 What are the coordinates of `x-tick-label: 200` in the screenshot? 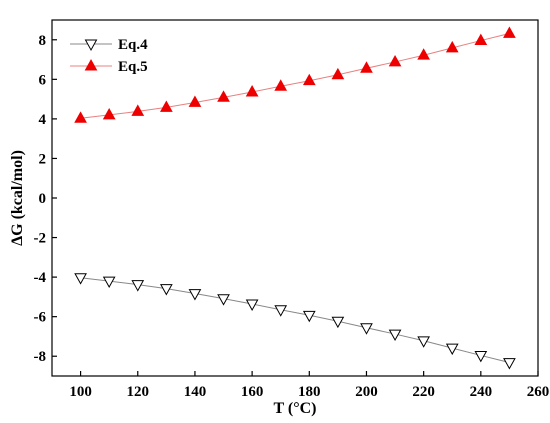 It's located at (366, 392).